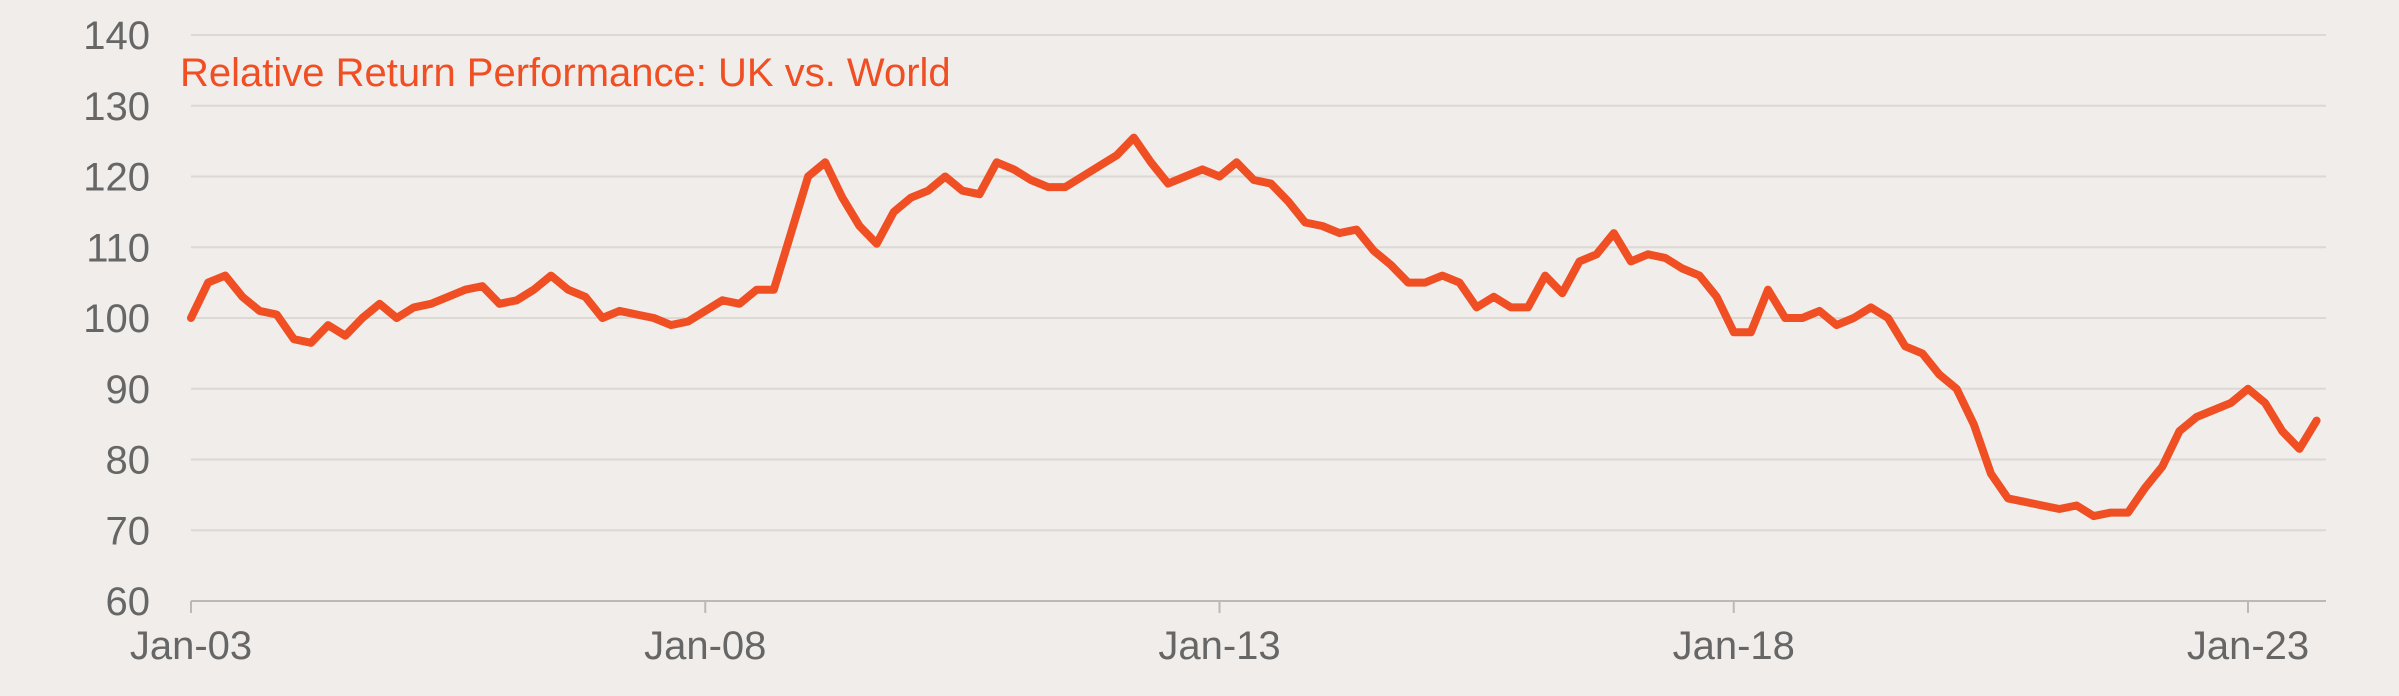 The height and width of the screenshot is (696, 2399). What do you see at coordinates (128, 390) in the screenshot?
I see `y-tick-label: 90` at bounding box center [128, 390].